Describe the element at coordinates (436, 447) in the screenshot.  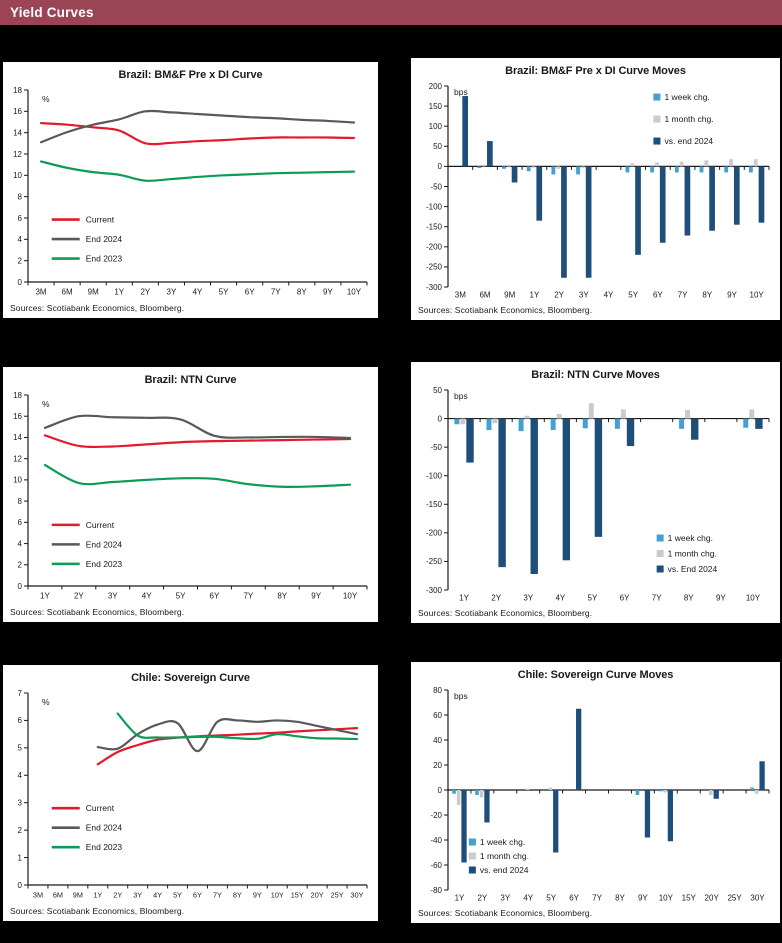
I see `svg-text: -50` at that location.